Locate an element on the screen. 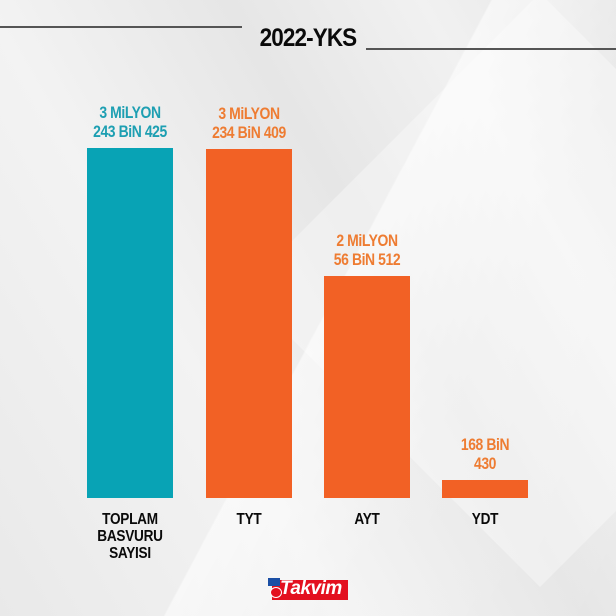 The height and width of the screenshot is (616, 616). category-label-line: YDT is located at coordinates (485, 519).